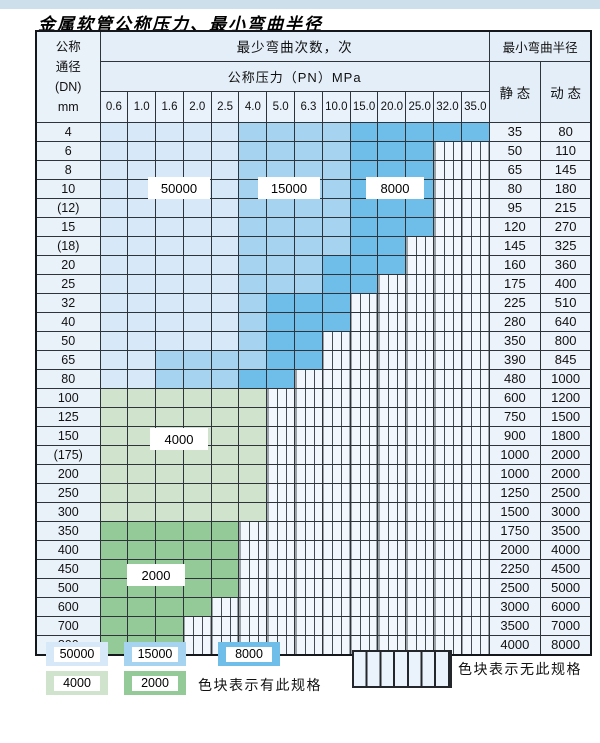  Describe the element at coordinates (313, 397) in the screenshot. I see `table-row: 100 600 1200` at that location.